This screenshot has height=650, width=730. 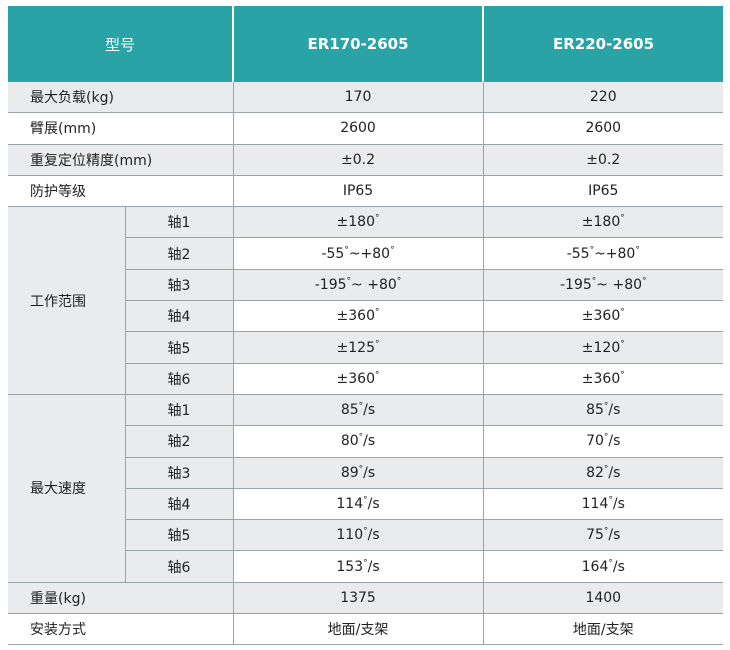 I want to click on cell-value: 110°/s, so click(x=358, y=535).